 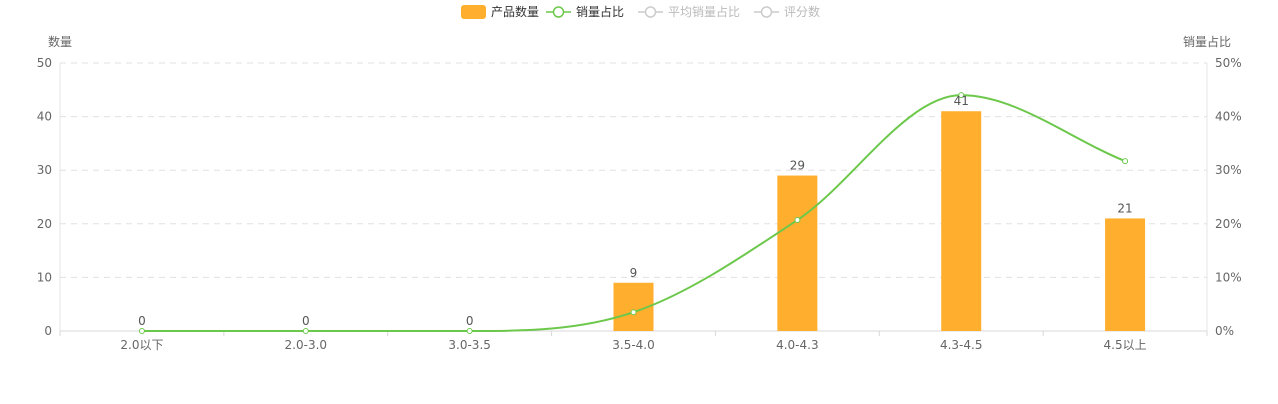 I want to click on legend-item-0: 产品数量, so click(x=500, y=11).